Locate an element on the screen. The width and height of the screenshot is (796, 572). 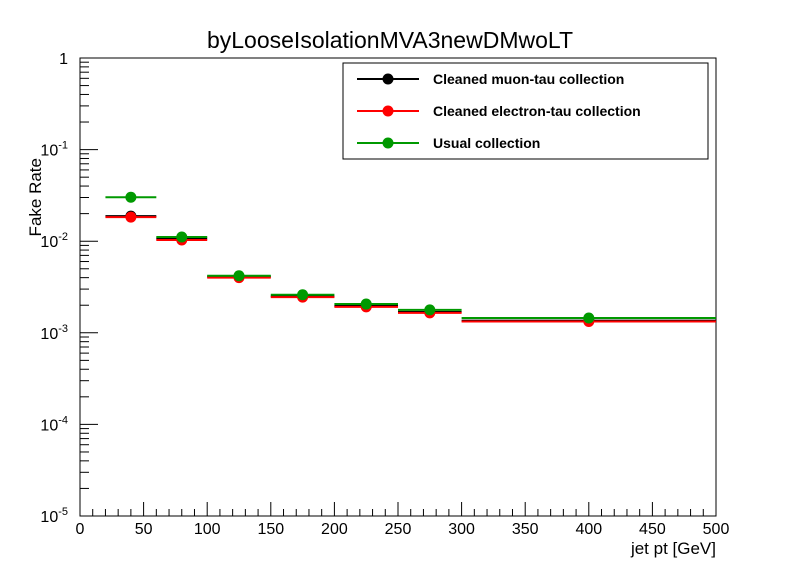
y-tick-label: 1 is located at coordinates (63, 59).